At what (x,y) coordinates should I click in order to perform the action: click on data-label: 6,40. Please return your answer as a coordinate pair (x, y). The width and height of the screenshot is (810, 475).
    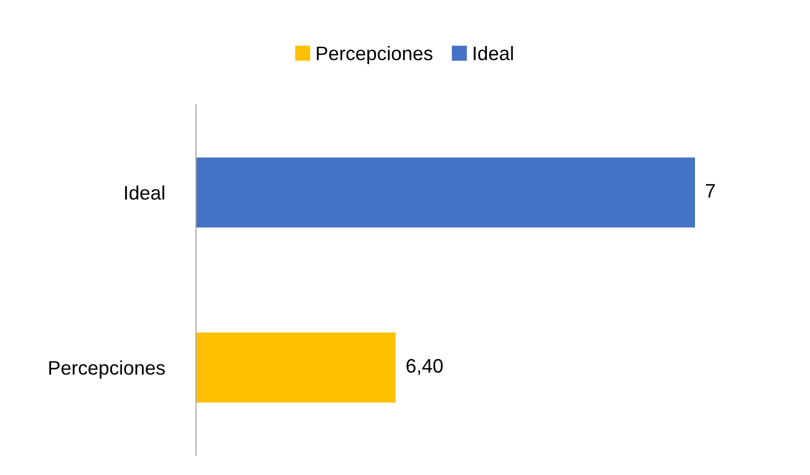
    Looking at the image, I should click on (424, 367).